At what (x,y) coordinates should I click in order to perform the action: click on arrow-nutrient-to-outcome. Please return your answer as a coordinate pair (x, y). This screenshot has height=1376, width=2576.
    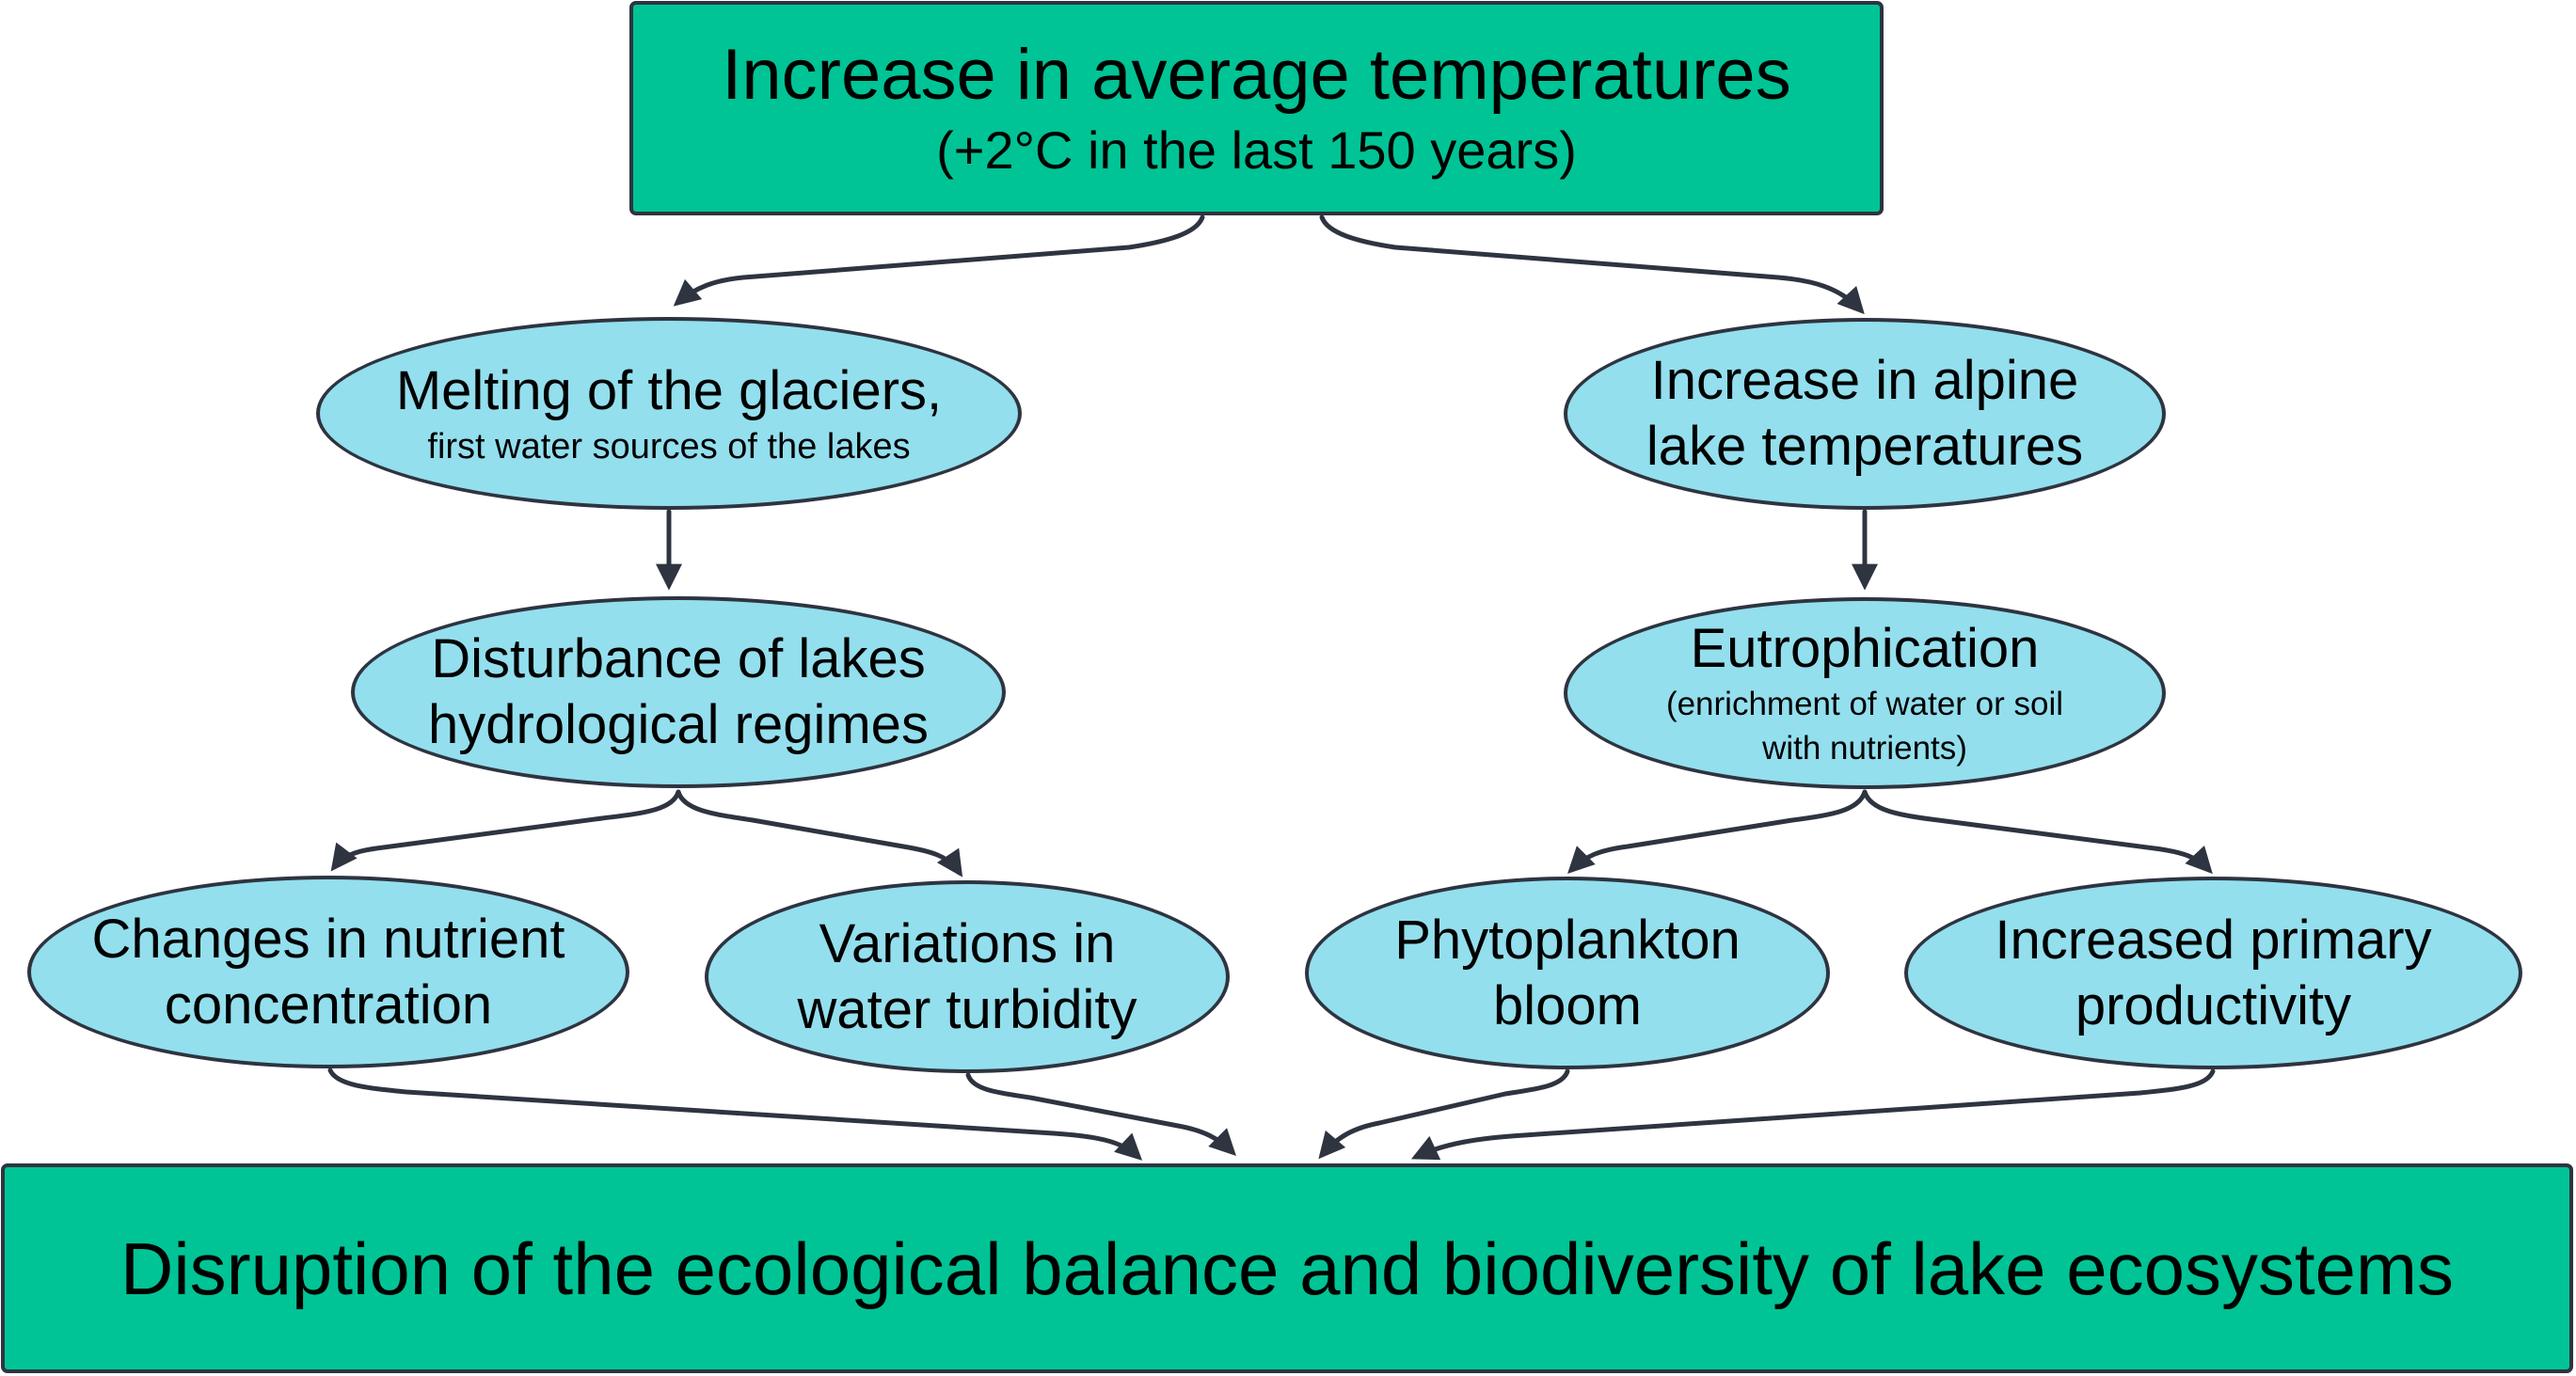
    Looking at the image, I should click on (735, 1115).